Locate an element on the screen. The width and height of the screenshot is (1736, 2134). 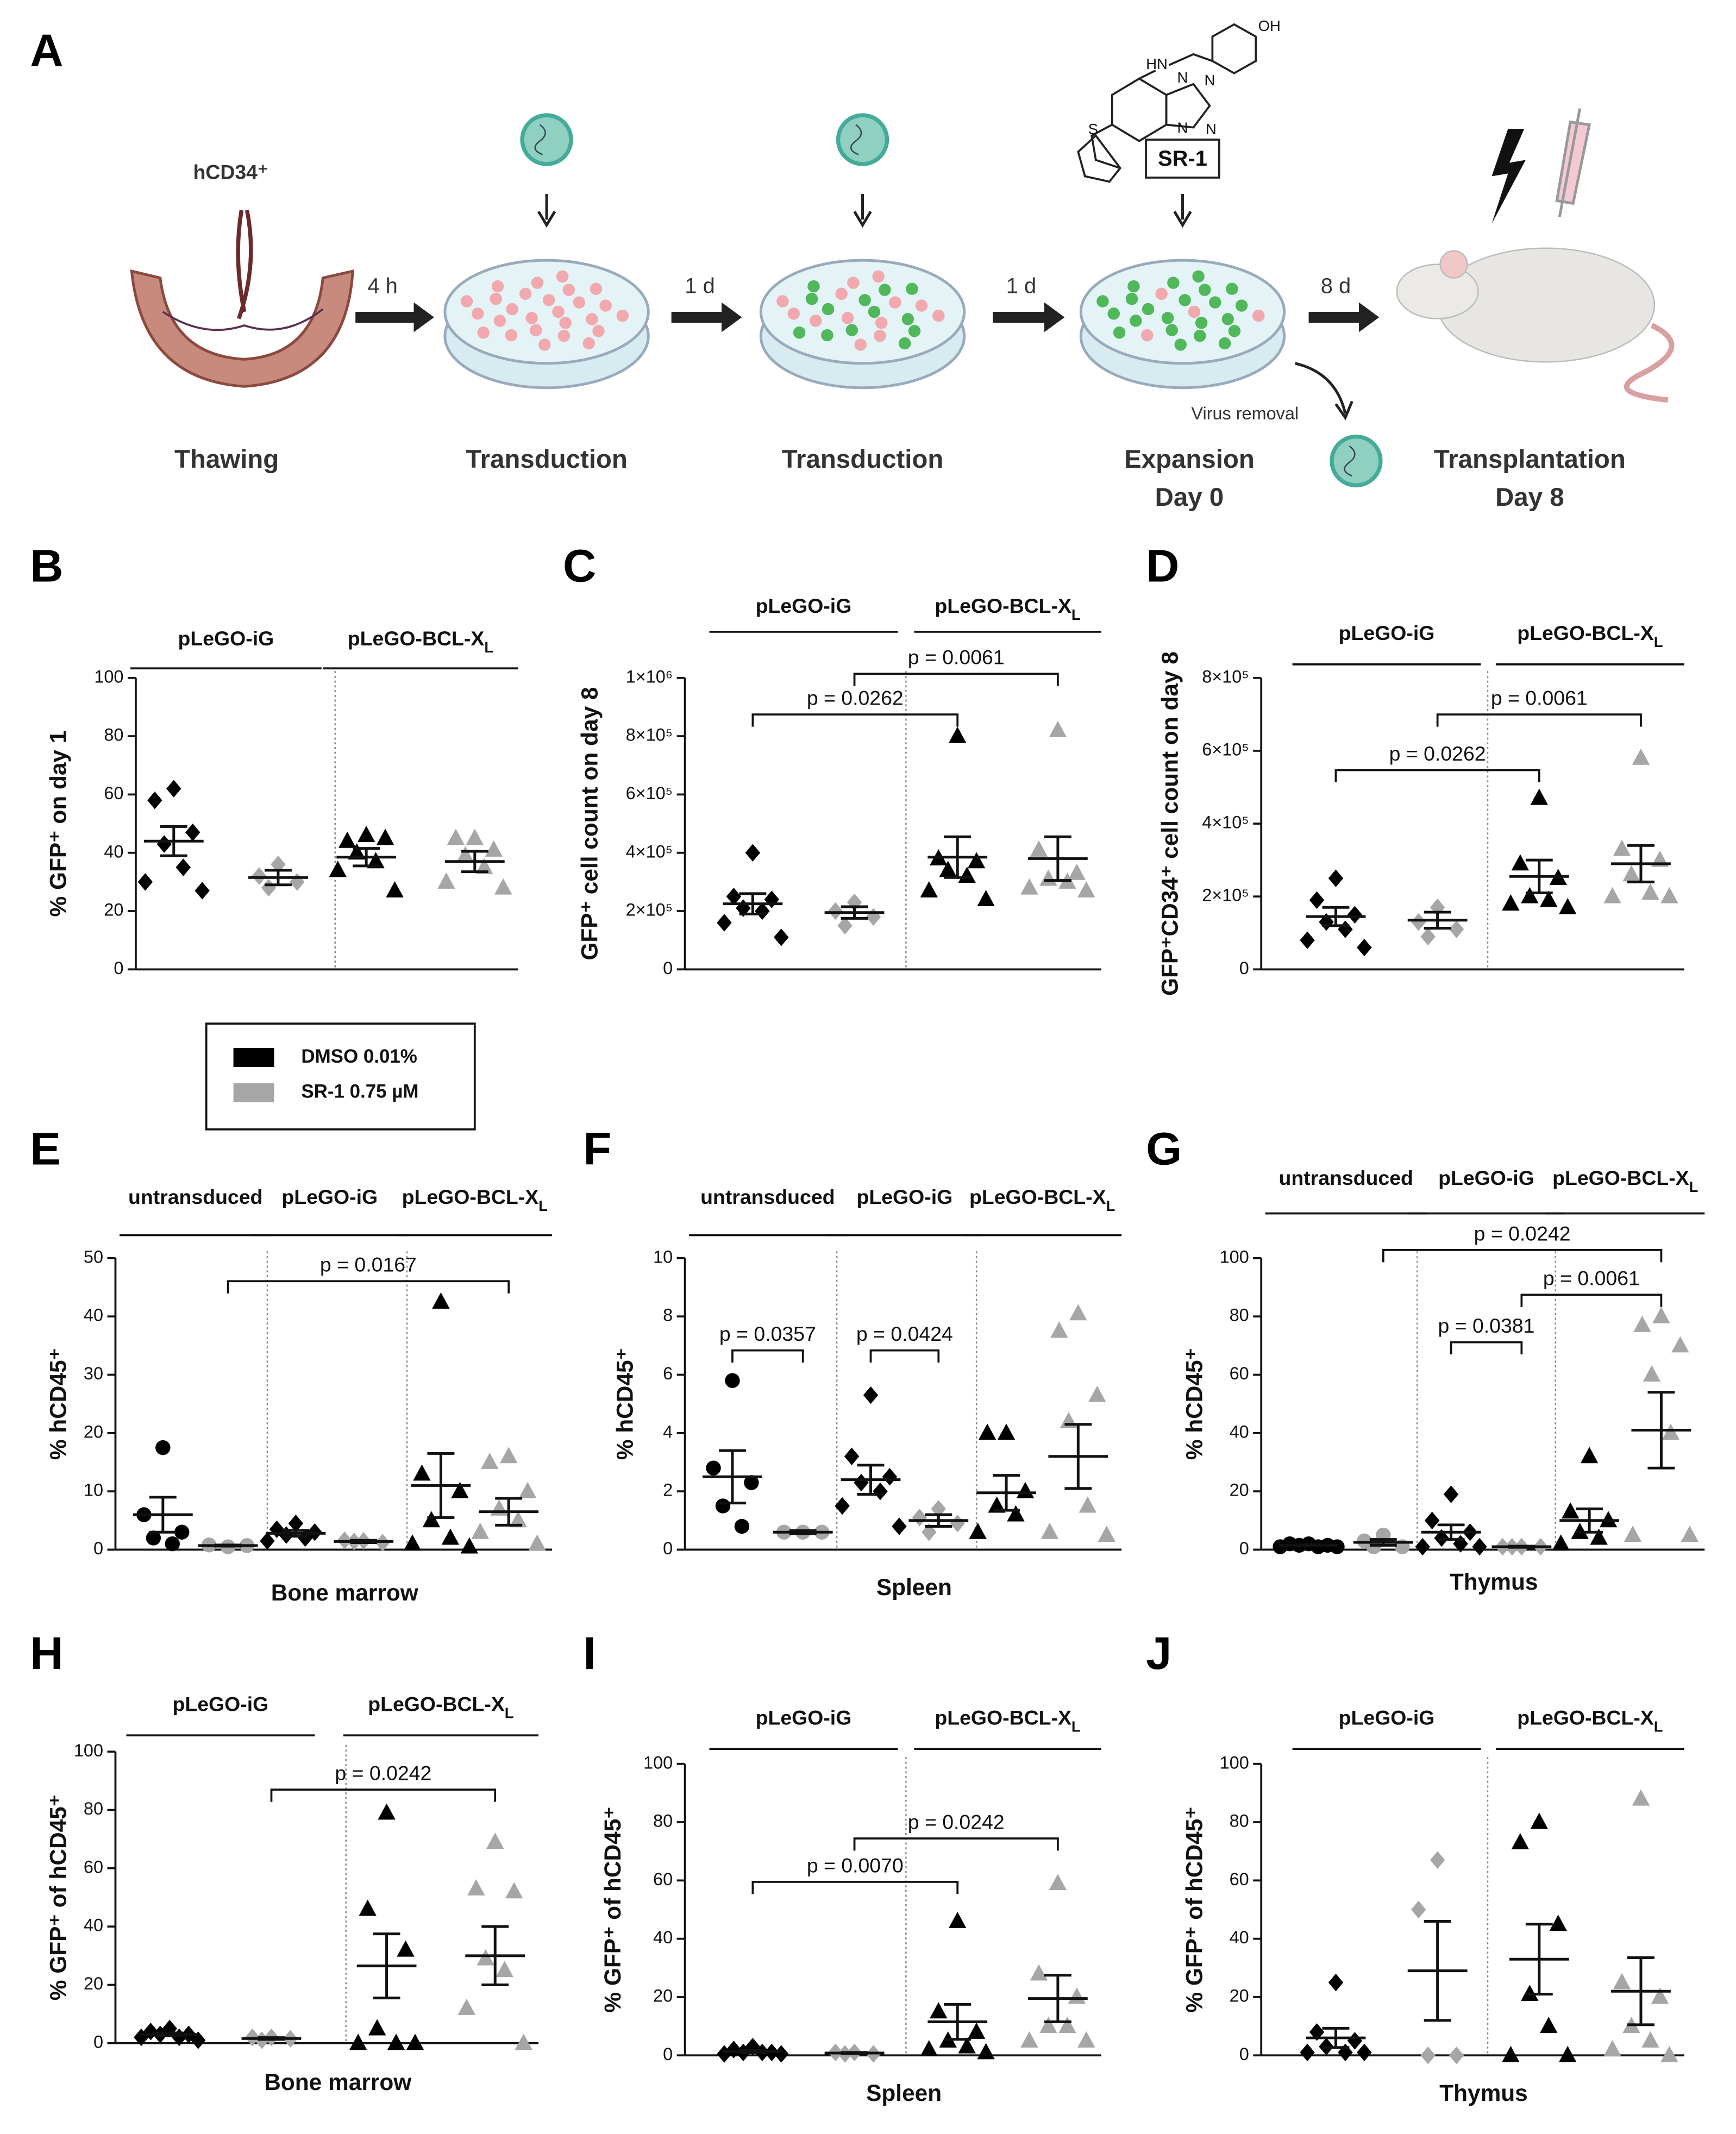
irradiation-icon is located at coordinates (1509, 176).